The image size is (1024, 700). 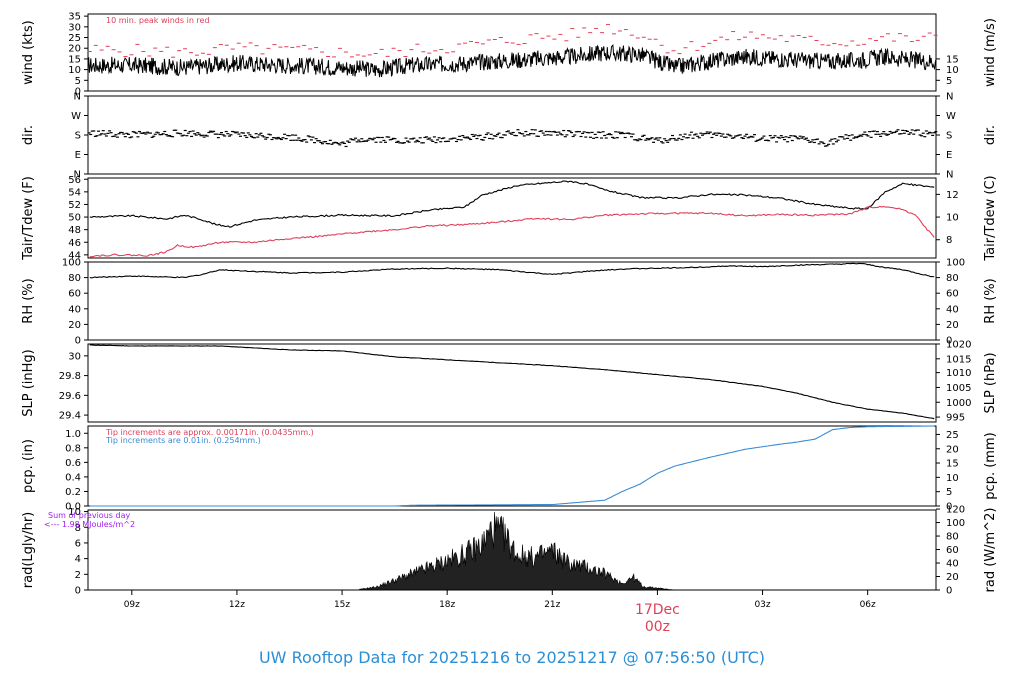 What do you see at coordinates (183, 440) in the screenshot?
I see `pcp-note-blue: Tip increments are 0.01in. (0.254mm.)` at bounding box center [183, 440].